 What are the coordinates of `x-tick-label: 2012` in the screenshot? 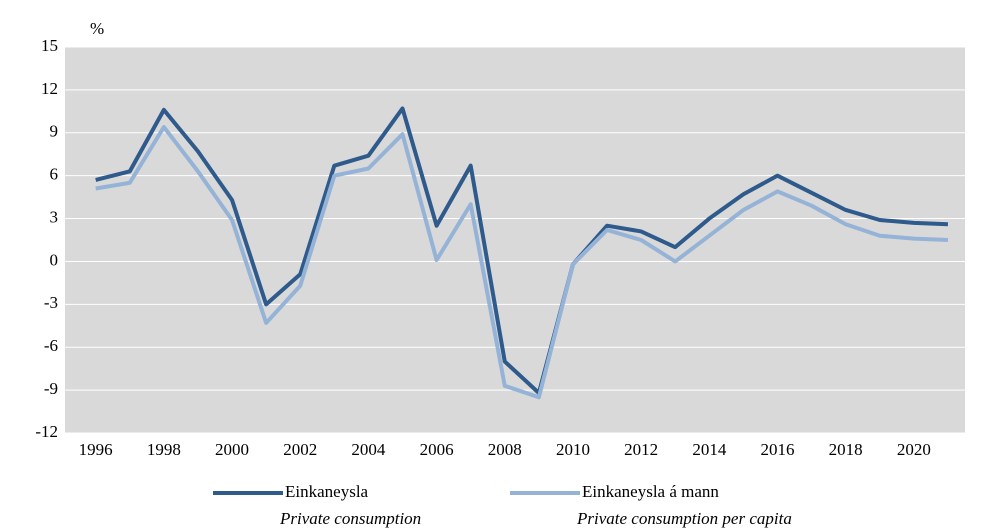 It's located at (641, 449).